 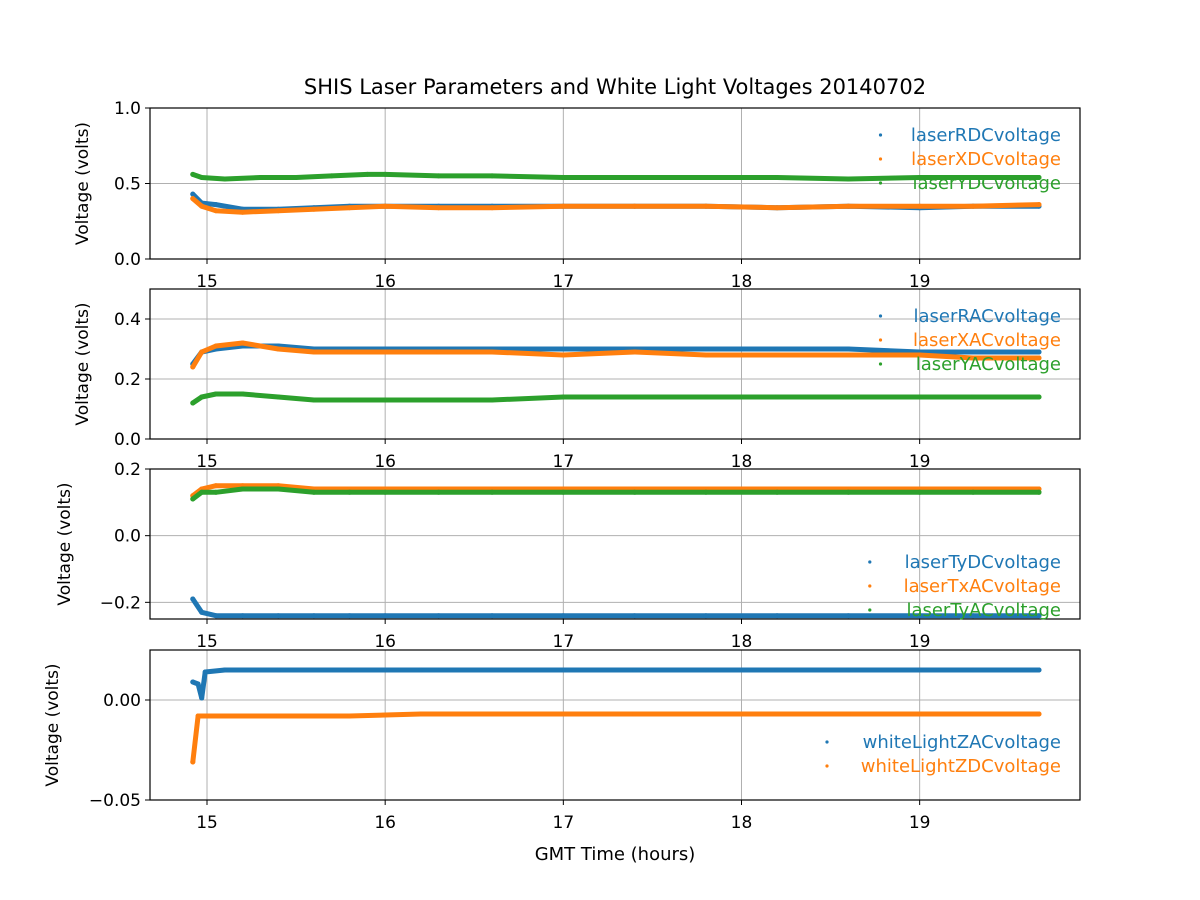 I want to click on legend-label: laserTyACvoltage, so click(x=983, y=610).